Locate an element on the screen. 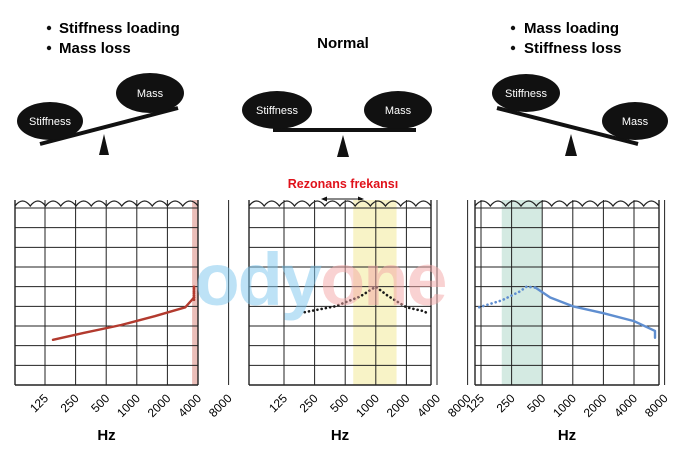 Image resolution: width=678 pixels, height=457 pixels. seesaw-1-mass-weight is located at coordinates (150, 93).